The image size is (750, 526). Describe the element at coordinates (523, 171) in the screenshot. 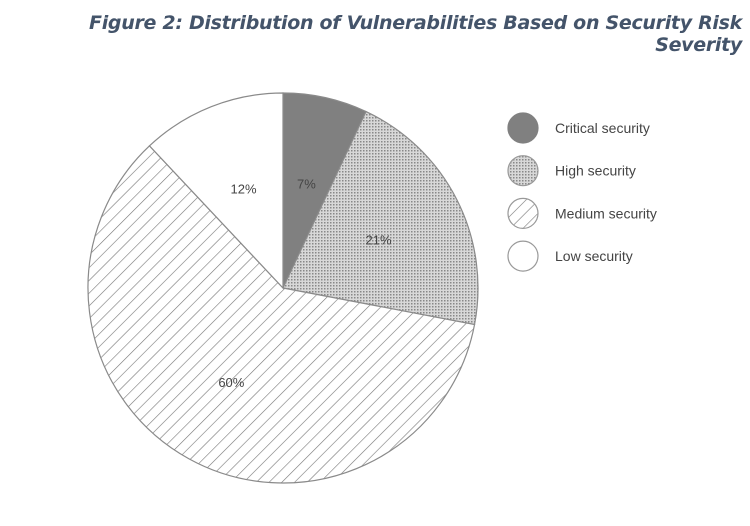

I see `legend-swatch-high-security` at that location.